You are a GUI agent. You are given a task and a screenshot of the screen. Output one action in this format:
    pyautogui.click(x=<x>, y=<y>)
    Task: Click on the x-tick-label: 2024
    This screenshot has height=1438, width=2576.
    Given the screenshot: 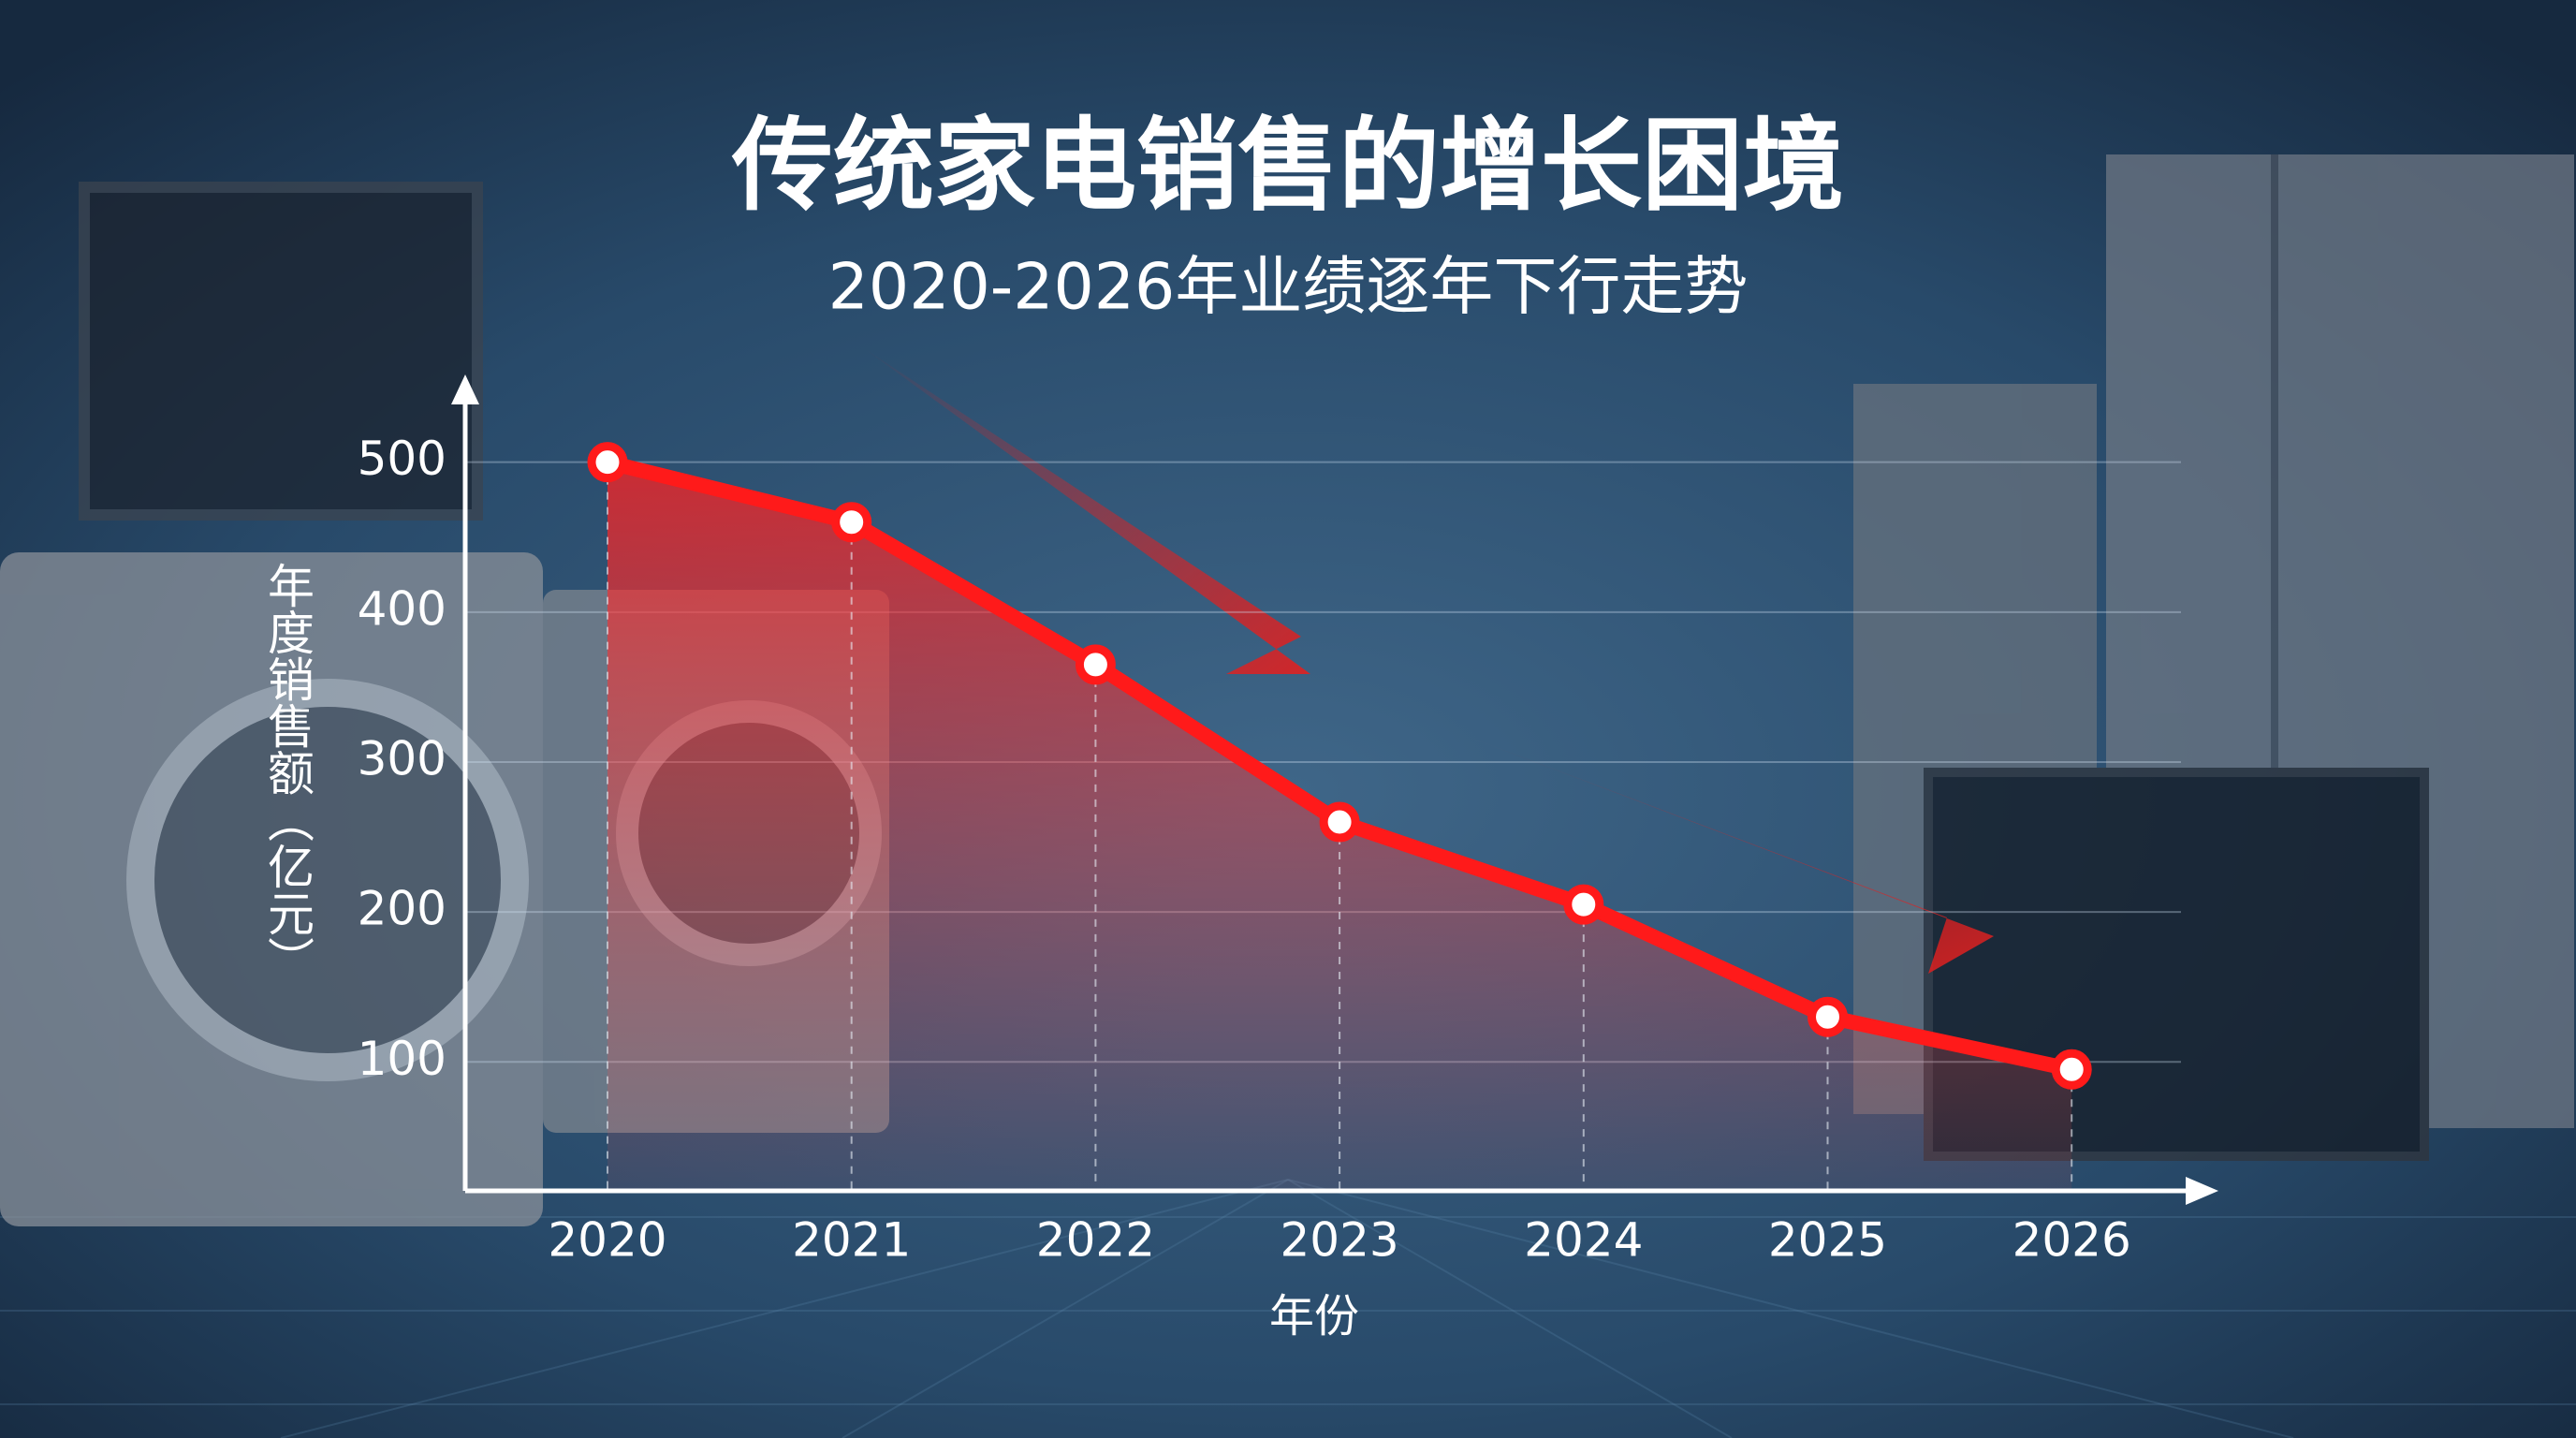 What is the action you would take?
    pyautogui.click(x=1583, y=1240)
    